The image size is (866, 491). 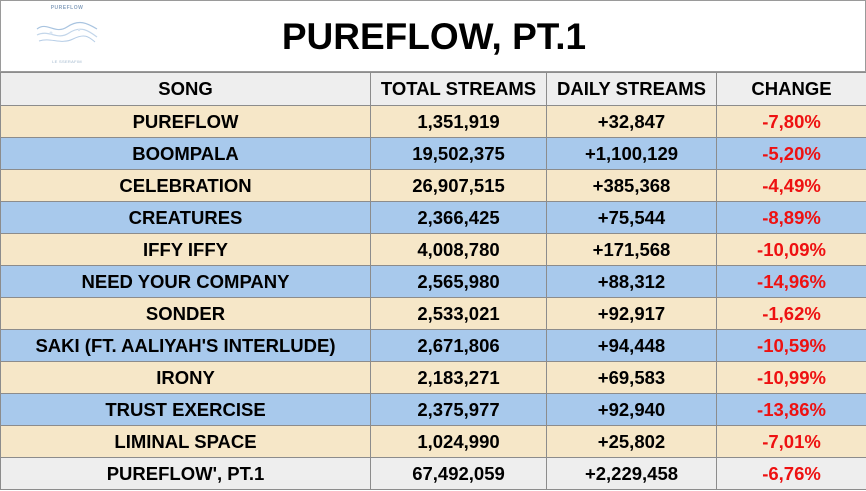 I want to click on table-row: CREATURES 2,366,425 +75,544 -8,89%, so click(x=433, y=217).